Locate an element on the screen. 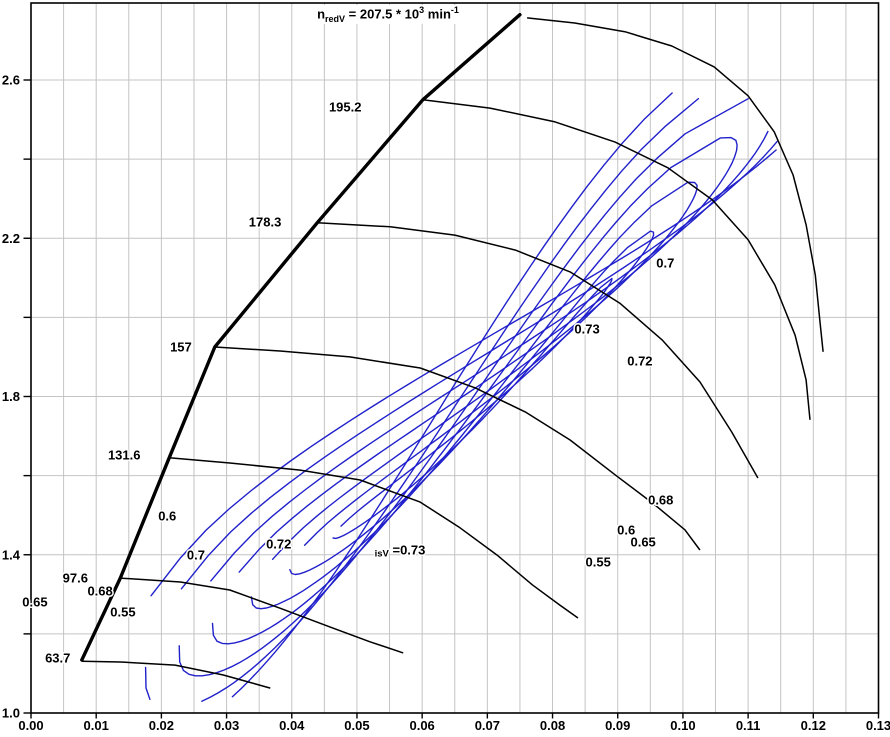 The width and height of the screenshot is (890, 737). x-tick-label: 0.13 is located at coordinates (878, 725).